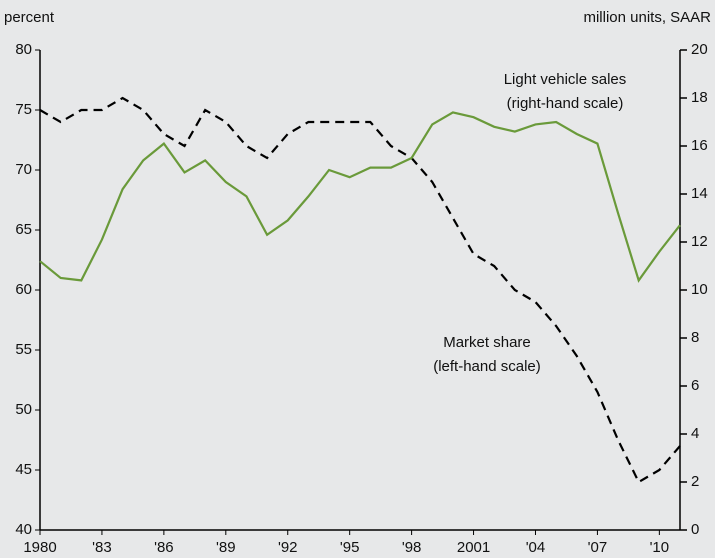 The width and height of the screenshot is (715, 558). I want to click on y2-tick-label: 16, so click(699, 145).